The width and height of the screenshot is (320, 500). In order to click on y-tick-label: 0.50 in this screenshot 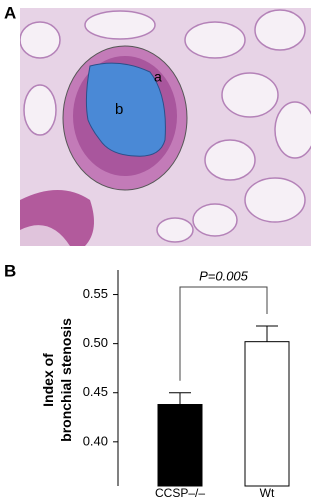, I will do `click(95, 342)`.